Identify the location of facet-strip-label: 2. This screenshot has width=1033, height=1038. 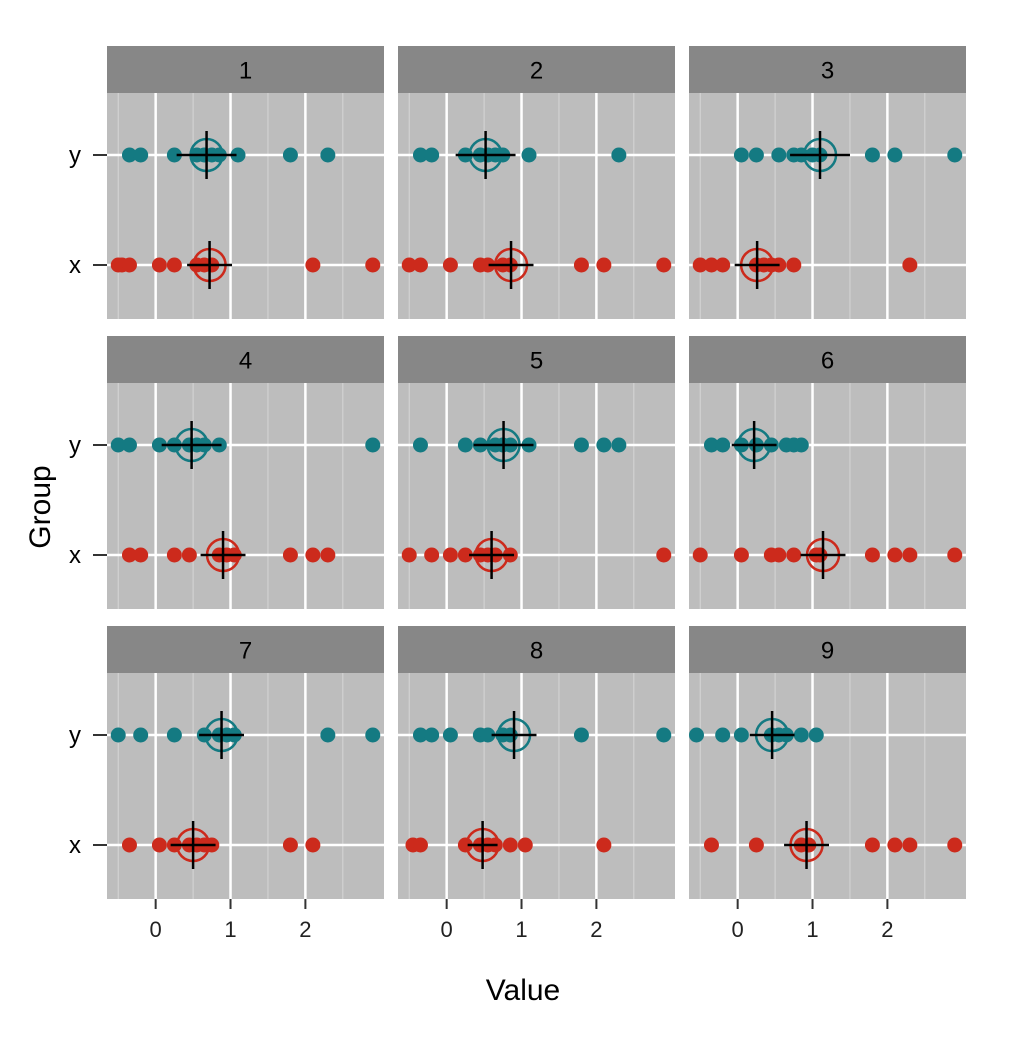
(536, 71).